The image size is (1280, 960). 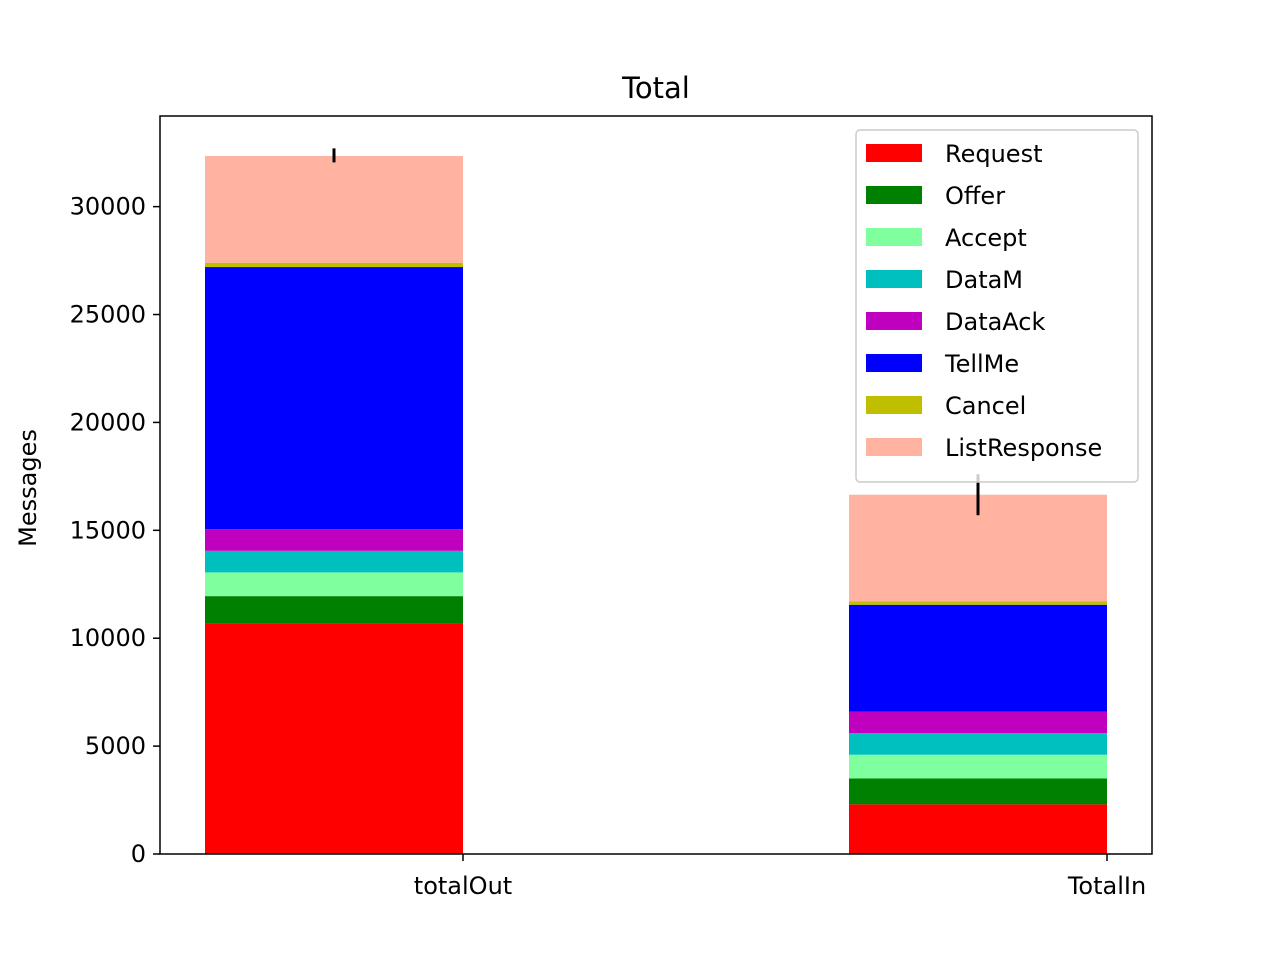 I want to click on y-tick-label: 20000, so click(x=108, y=422).